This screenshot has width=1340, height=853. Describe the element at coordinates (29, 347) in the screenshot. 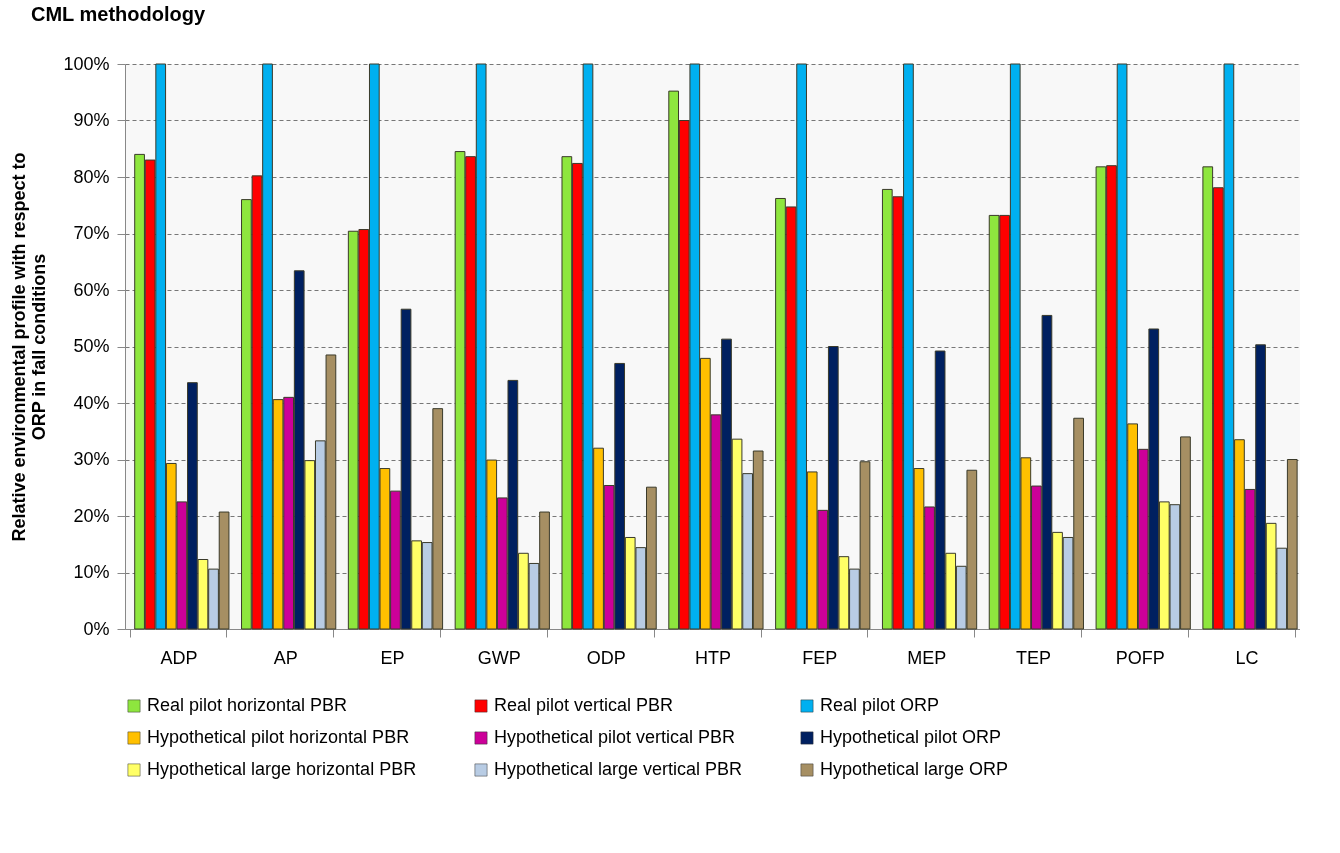

I see `y-axis-title: Relative environmental profile with respect to ORP in fall conditions` at that location.